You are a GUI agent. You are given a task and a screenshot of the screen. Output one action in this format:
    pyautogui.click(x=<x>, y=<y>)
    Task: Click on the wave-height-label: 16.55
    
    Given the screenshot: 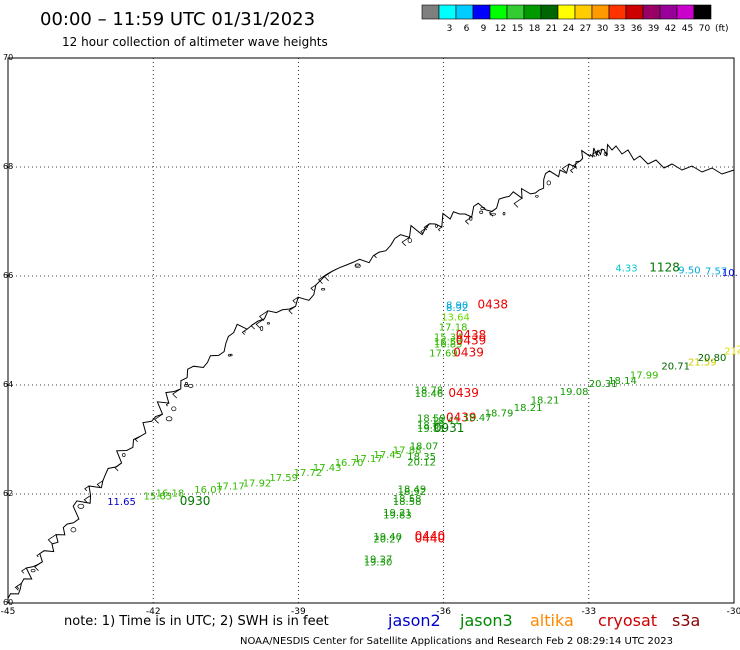 What is the action you would take?
    pyautogui.click(x=448, y=342)
    